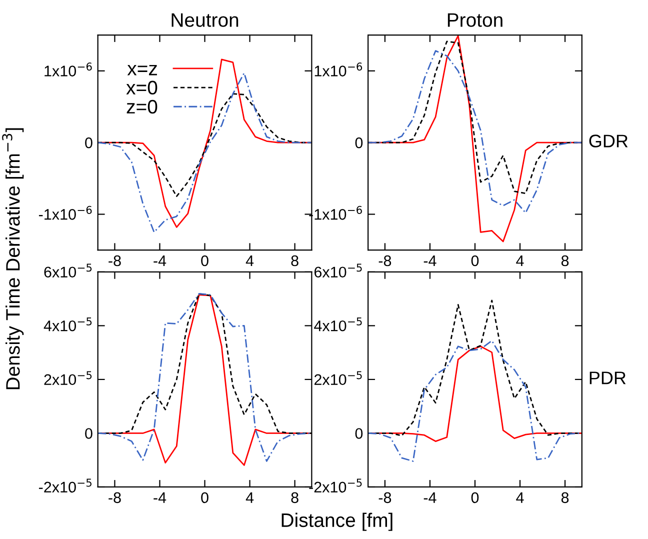  Describe the element at coordinates (142, 70) in the screenshot. I see `legend-label: x=z` at that location.